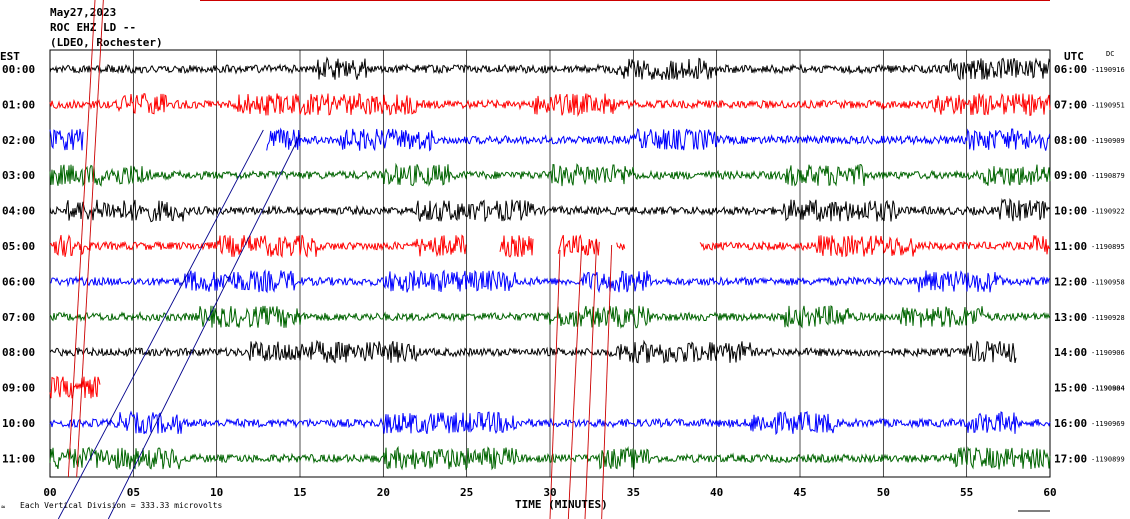 The image size is (1130, 519). What do you see at coordinates (18, 458) in the screenshot?
I see `est-hour-label: 11:00` at bounding box center [18, 458].